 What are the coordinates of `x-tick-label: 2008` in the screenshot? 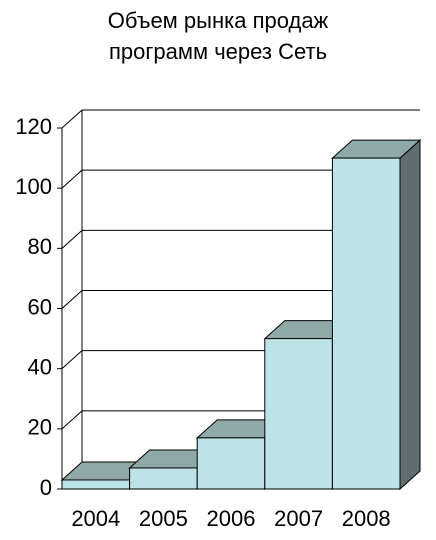 It's located at (366, 518).